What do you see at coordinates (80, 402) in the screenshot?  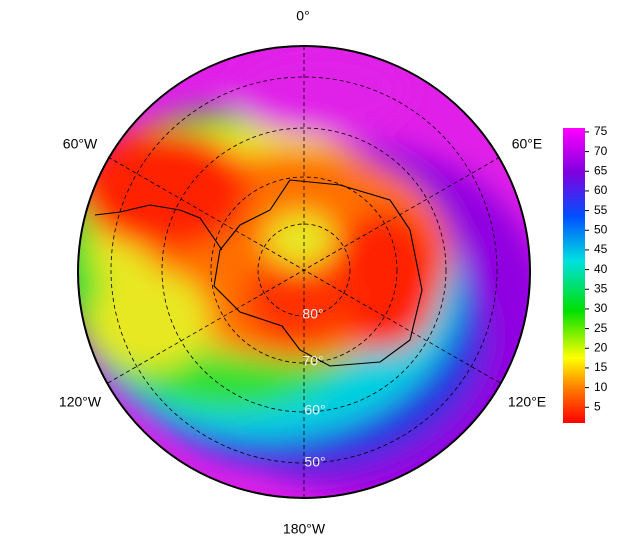 I see `longitude-label: 120°W` at bounding box center [80, 402].